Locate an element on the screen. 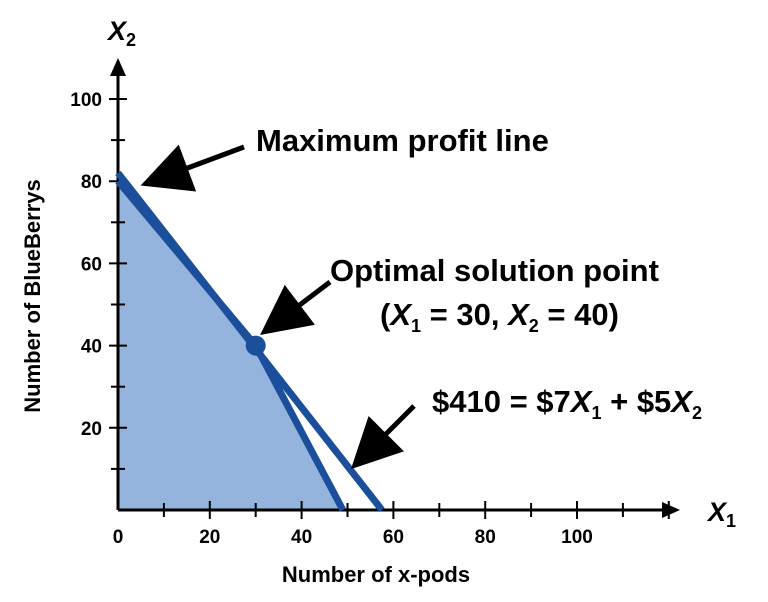 Image resolution: width=768 pixels, height=602 pixels. x-tick-label: 60 is located at coordinates (393, 537).